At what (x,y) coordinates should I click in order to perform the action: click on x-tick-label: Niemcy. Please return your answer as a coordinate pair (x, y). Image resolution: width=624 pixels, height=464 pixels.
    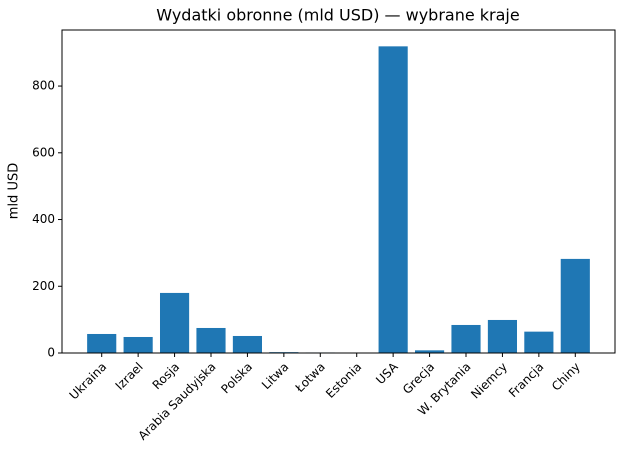
    Looking at the image, I should click on (489, 381).